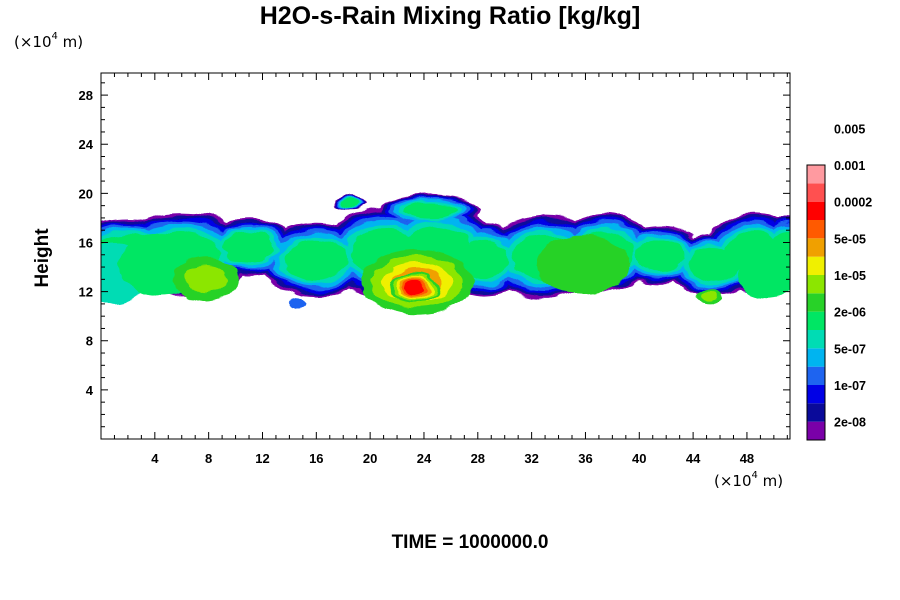 The height and width of the screenshot is (600, 900). I want to click on colorbar-label: 5e-07, so click(850, 349).